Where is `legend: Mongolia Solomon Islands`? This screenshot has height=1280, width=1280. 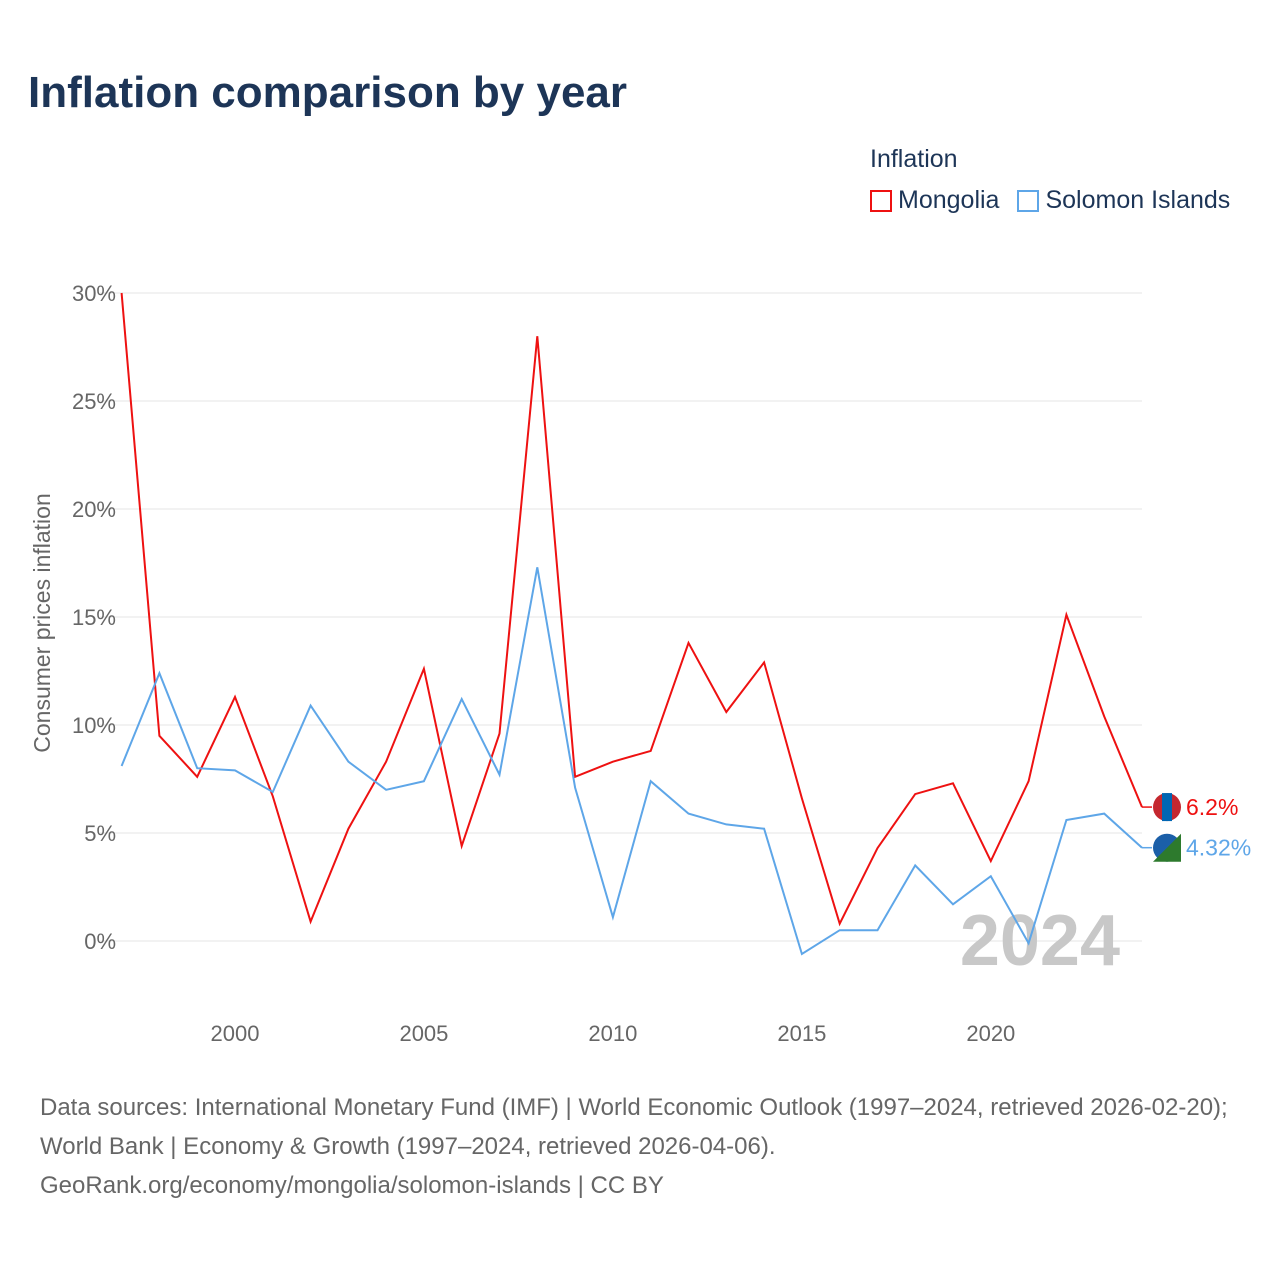
legend: Mongolia Solomon Islands is located at coordinates (1050, 200).